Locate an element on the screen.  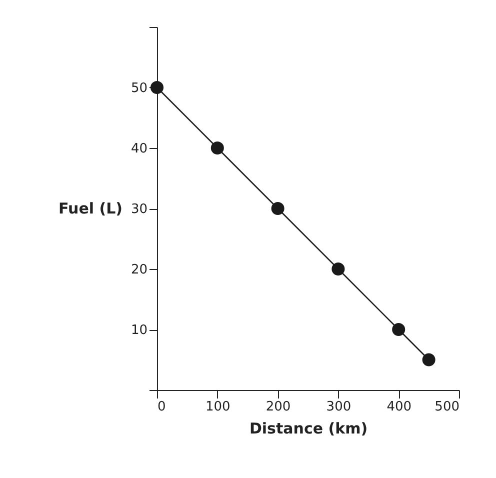
x-tick-label: 200 is located at coordinates (278, 407).